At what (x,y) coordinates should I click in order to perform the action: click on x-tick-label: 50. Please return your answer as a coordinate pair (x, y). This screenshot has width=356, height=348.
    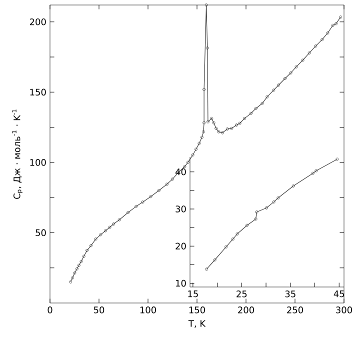
    Looking at the image, I should click on (99, 310).